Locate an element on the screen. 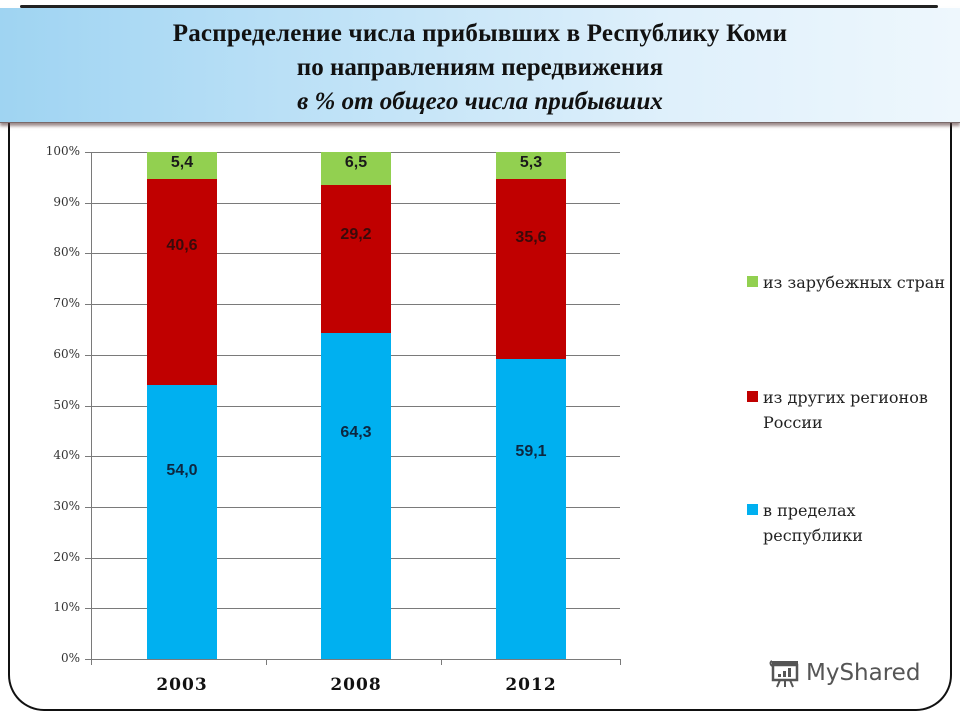 This screenshot has height=720, width=960. y-tick-label: 80% is located at coordinates (66, 252).